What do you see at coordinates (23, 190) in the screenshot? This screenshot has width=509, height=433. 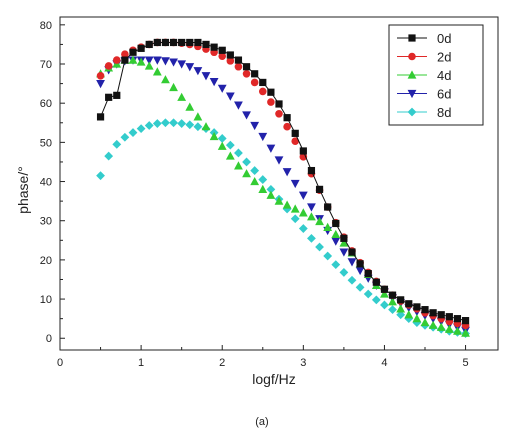 I see `y-axis-title: phase/°` at bounding box center [23, 190].